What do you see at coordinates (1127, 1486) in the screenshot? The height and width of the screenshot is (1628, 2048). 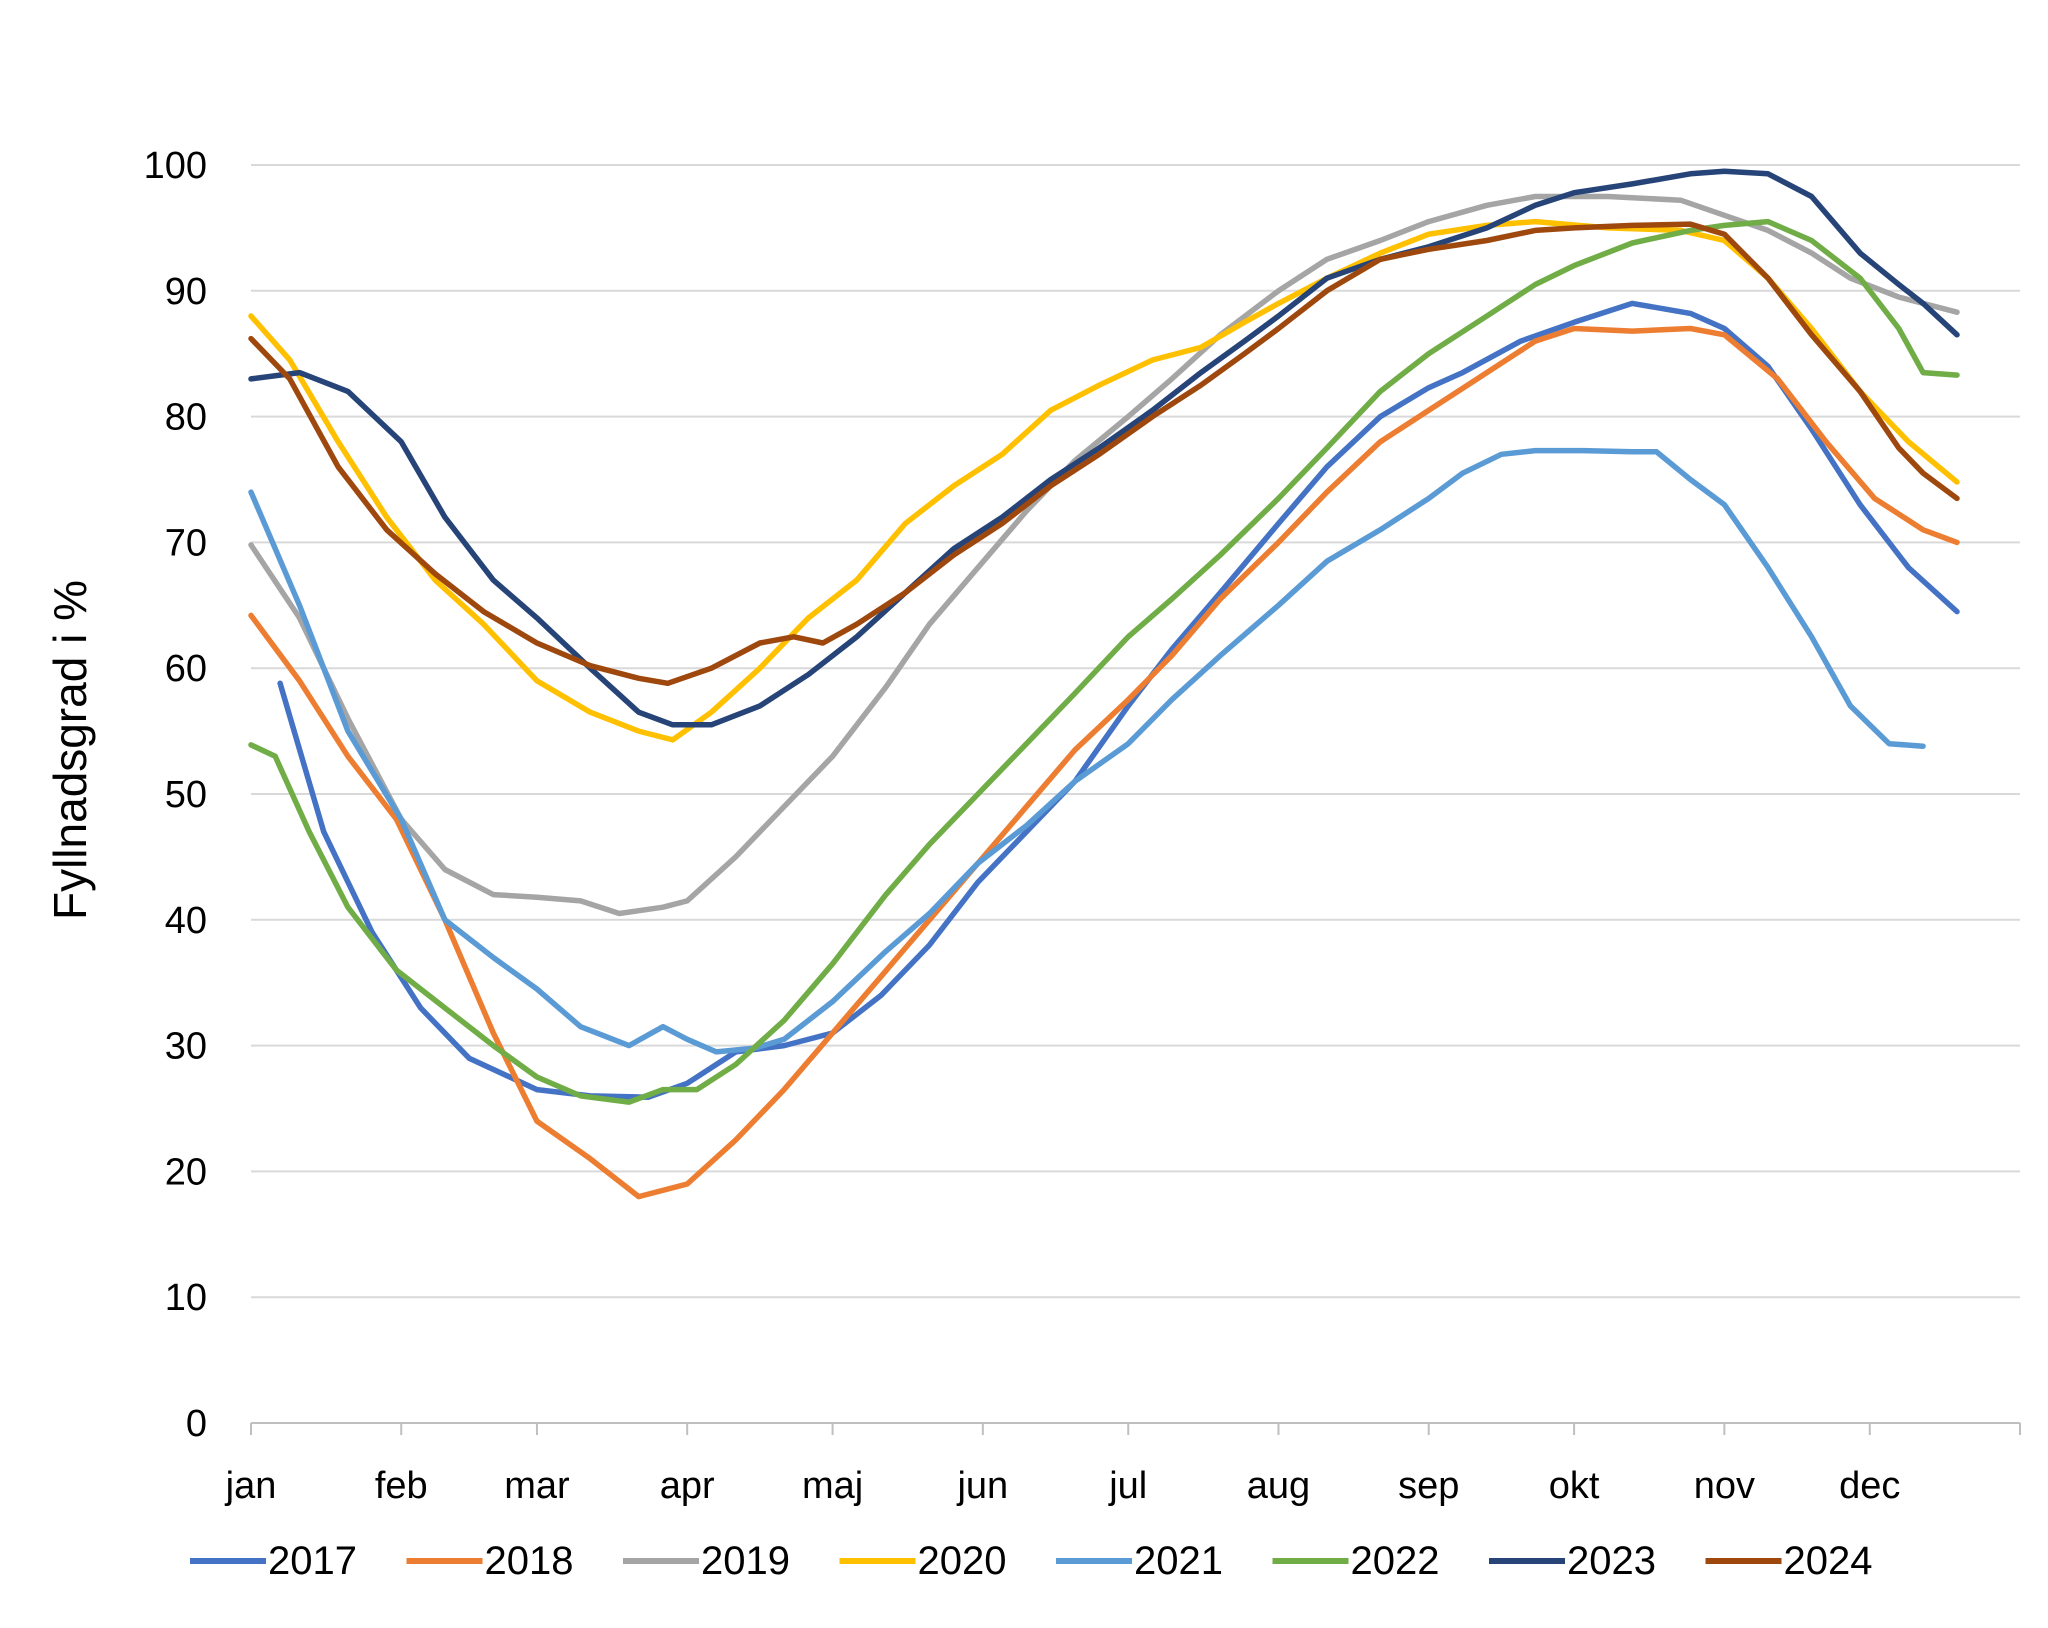 I see `x-tick-label-jul: jul` at bounding box center [1127, 1486].